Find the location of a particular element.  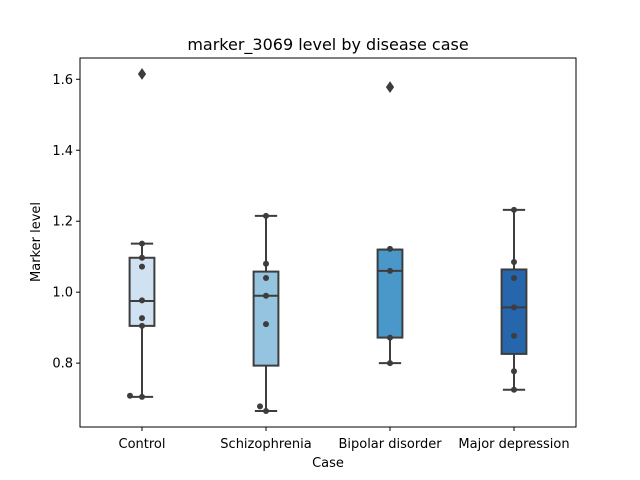

chart-title: marker_3069 level by disease case is located at coordinates (327, 45).